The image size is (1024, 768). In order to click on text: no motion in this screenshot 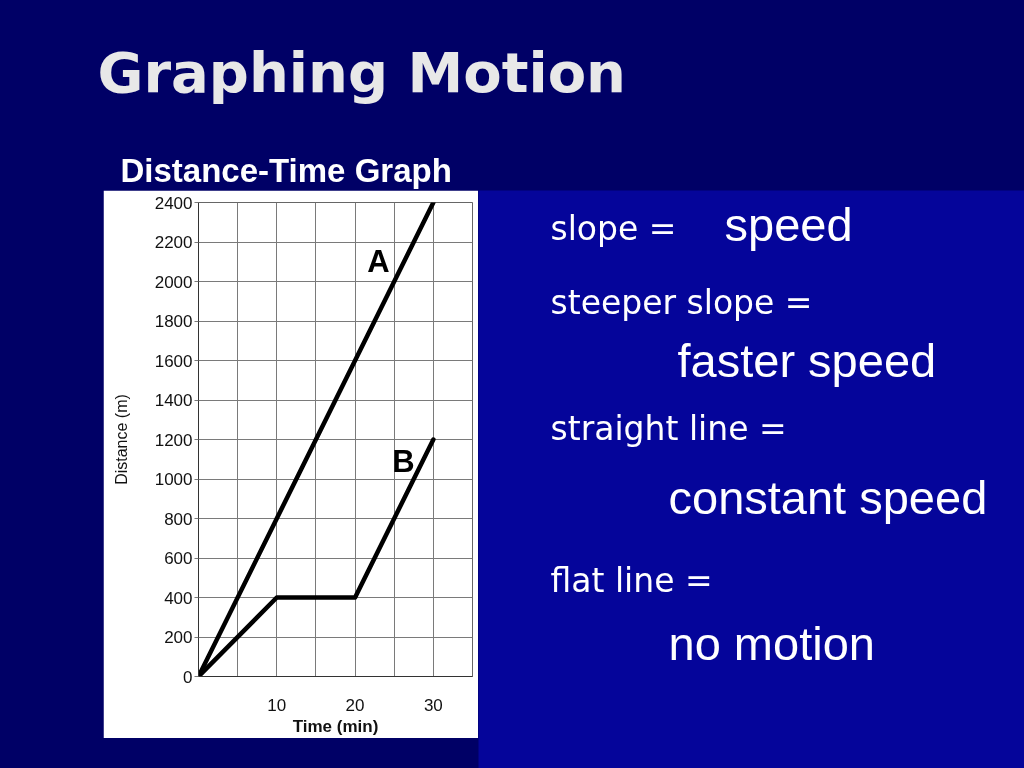, I will do `click(771, 643)`.